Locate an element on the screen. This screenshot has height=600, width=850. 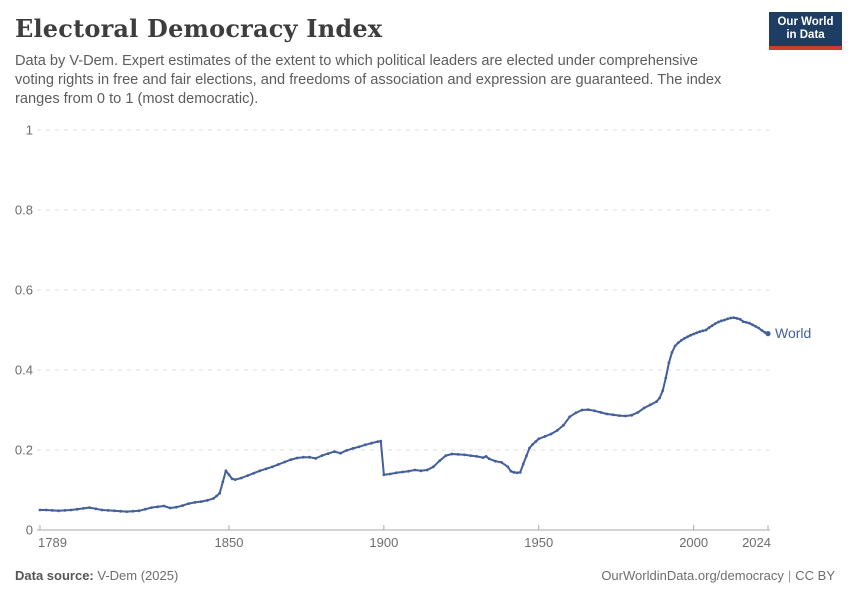
x-axis-label: 1850 is located at coordinates (229, 542).